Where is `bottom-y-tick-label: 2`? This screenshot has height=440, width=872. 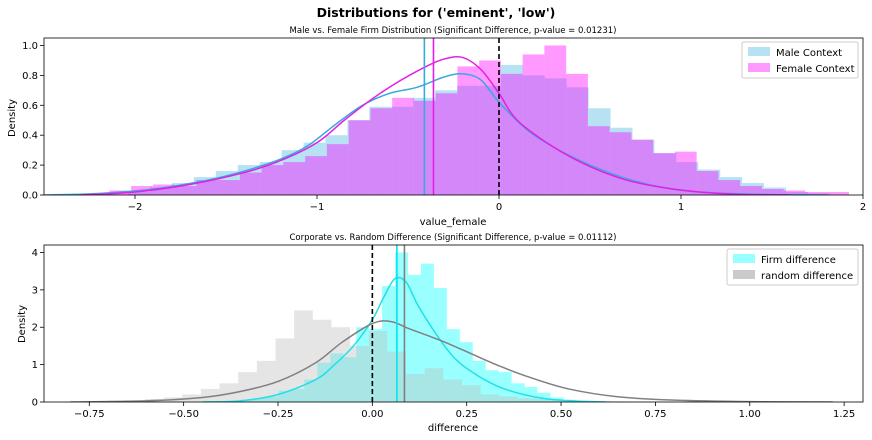
bottom-y-tick-label: 2 is located at coordinates (35, 328).